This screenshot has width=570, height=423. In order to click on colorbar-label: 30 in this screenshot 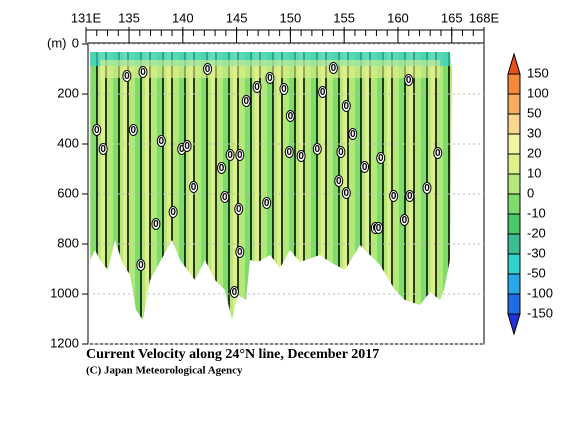, I will do `click(534, 132)`.